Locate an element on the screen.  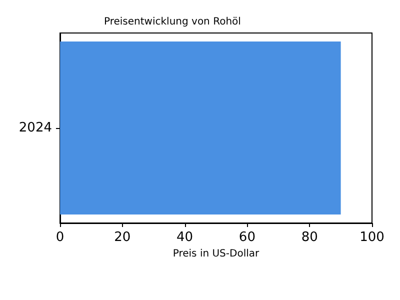
x-tick-label: 60 is located at coordinates (247, 237).